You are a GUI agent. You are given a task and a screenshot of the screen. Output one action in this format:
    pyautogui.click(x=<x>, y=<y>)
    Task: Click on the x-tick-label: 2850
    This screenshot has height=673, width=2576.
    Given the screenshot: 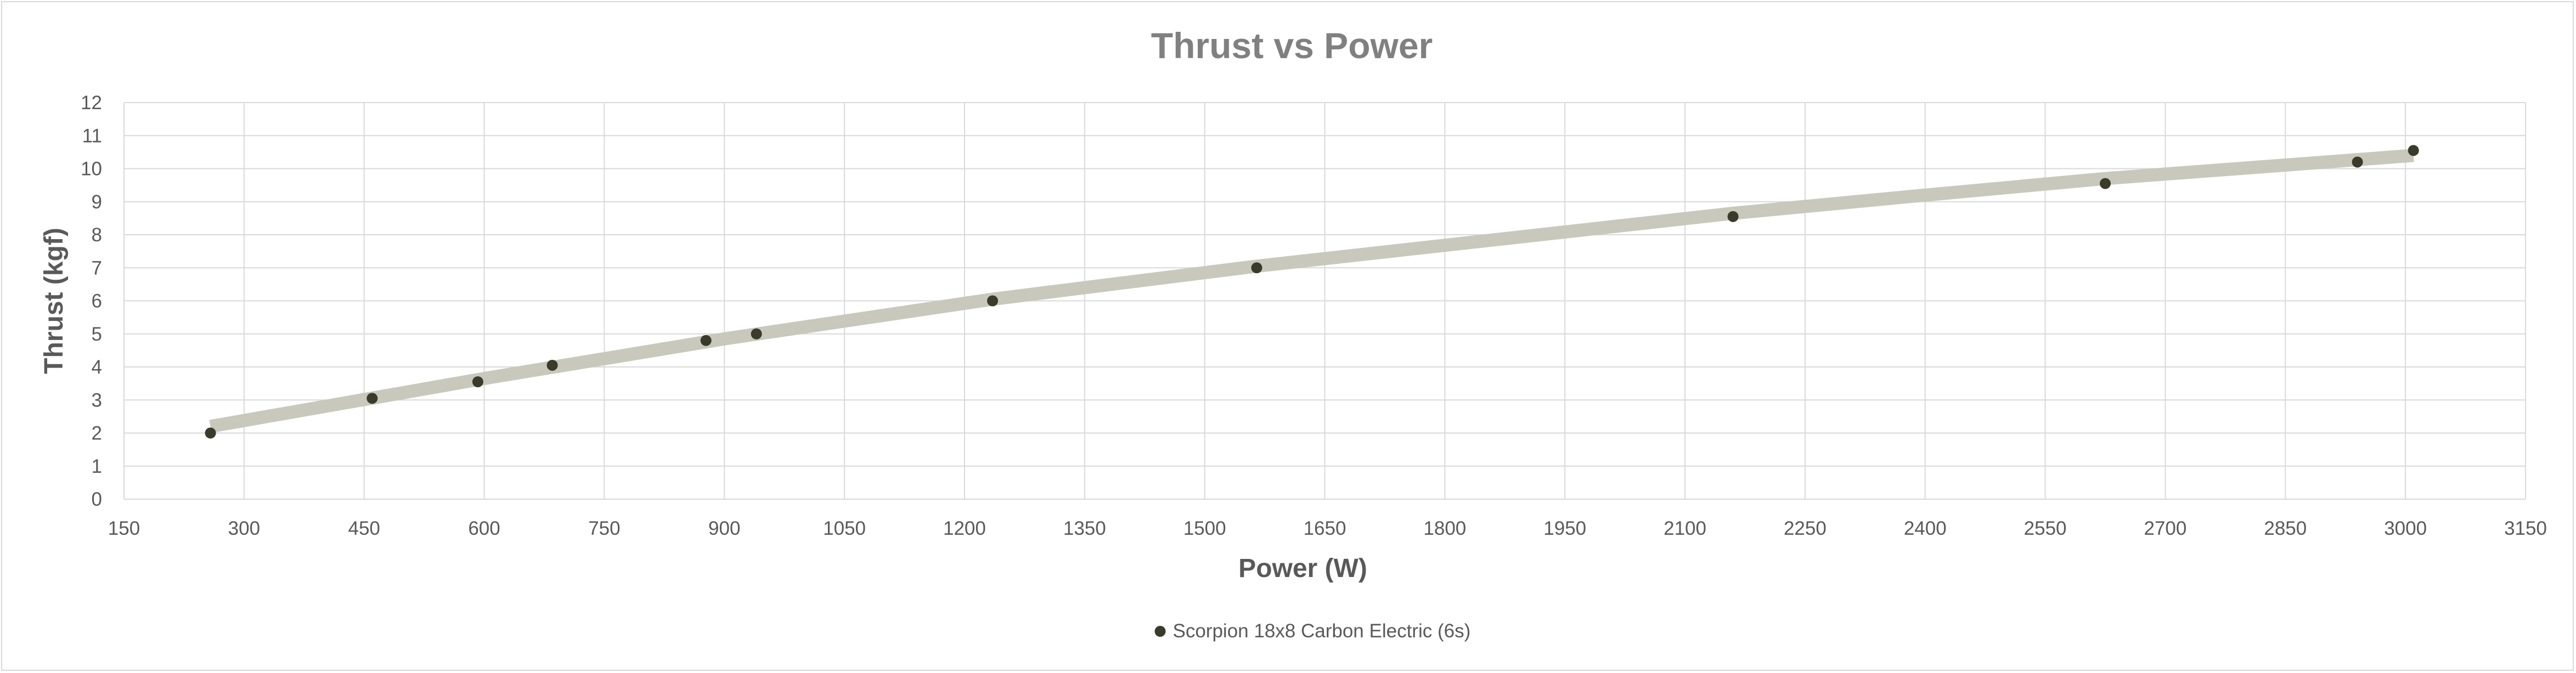 What is the action you would take?
    pyautogui.click(x=2286, y=528)
    